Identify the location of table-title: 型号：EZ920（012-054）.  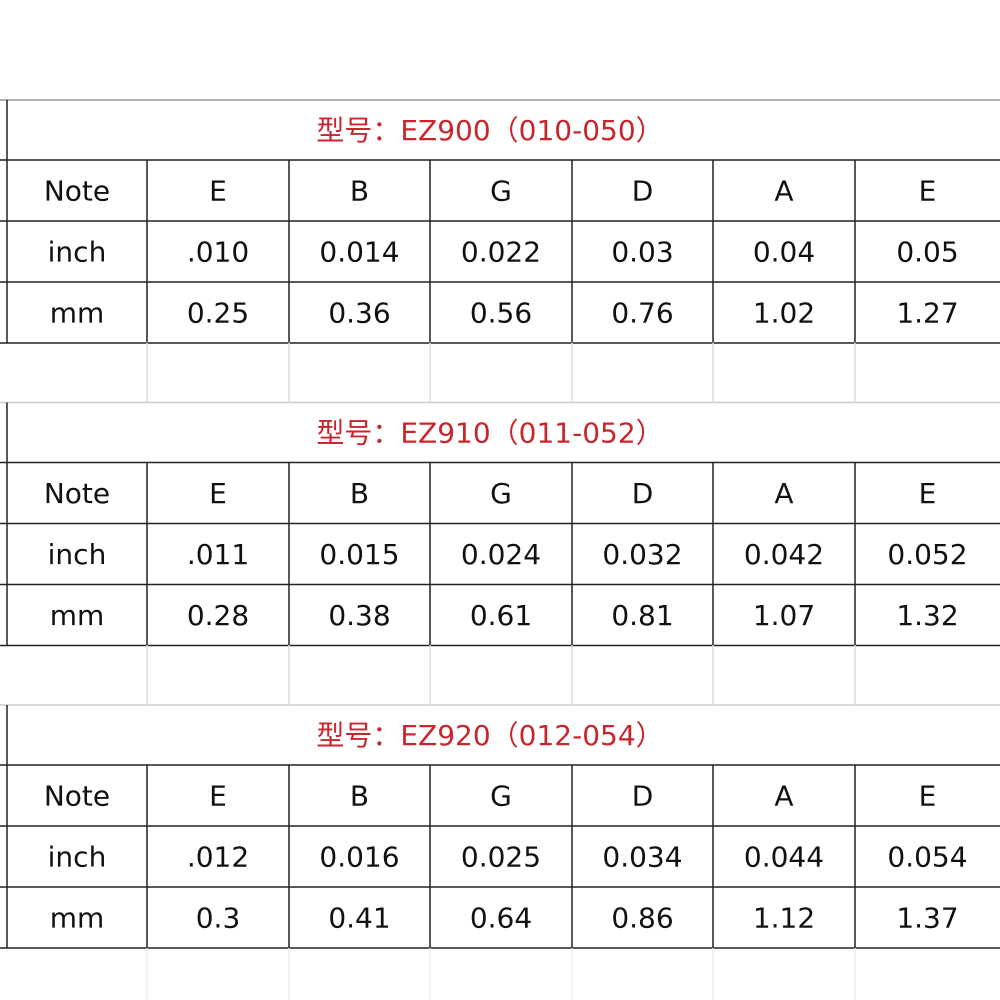
(489, 735).